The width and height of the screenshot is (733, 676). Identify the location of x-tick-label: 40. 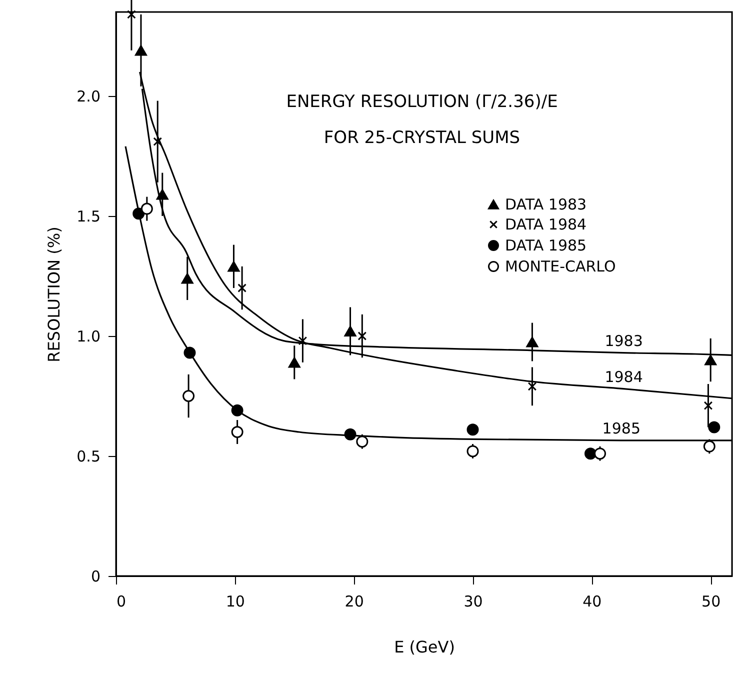
(592, 601).